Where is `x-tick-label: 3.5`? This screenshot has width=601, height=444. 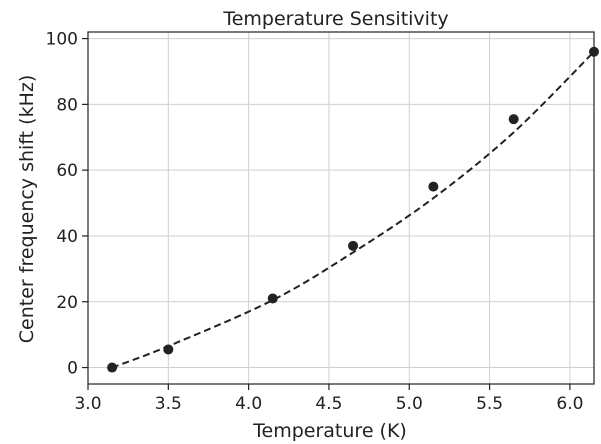
x-tick-label: 3.5 is located at coordinates (168, 404).